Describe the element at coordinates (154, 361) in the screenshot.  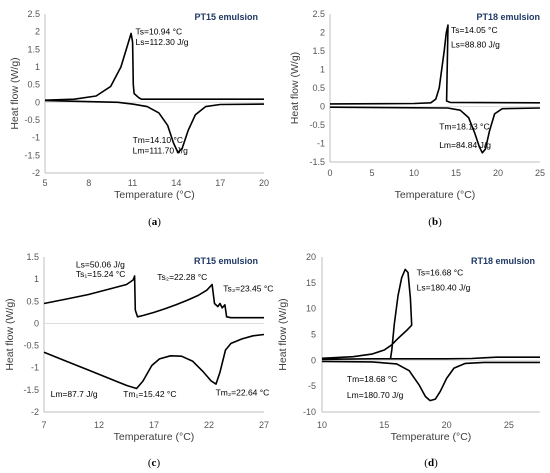
I see `chart-2-series-1-line` at that location.